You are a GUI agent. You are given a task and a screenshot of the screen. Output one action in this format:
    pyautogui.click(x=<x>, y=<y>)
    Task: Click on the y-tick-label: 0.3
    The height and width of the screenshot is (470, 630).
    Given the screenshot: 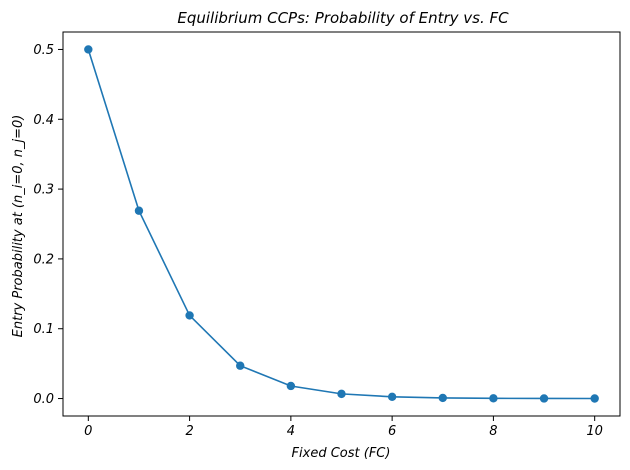 What is the action you would take?
    pyautogui.click(x=43, y=190)
    